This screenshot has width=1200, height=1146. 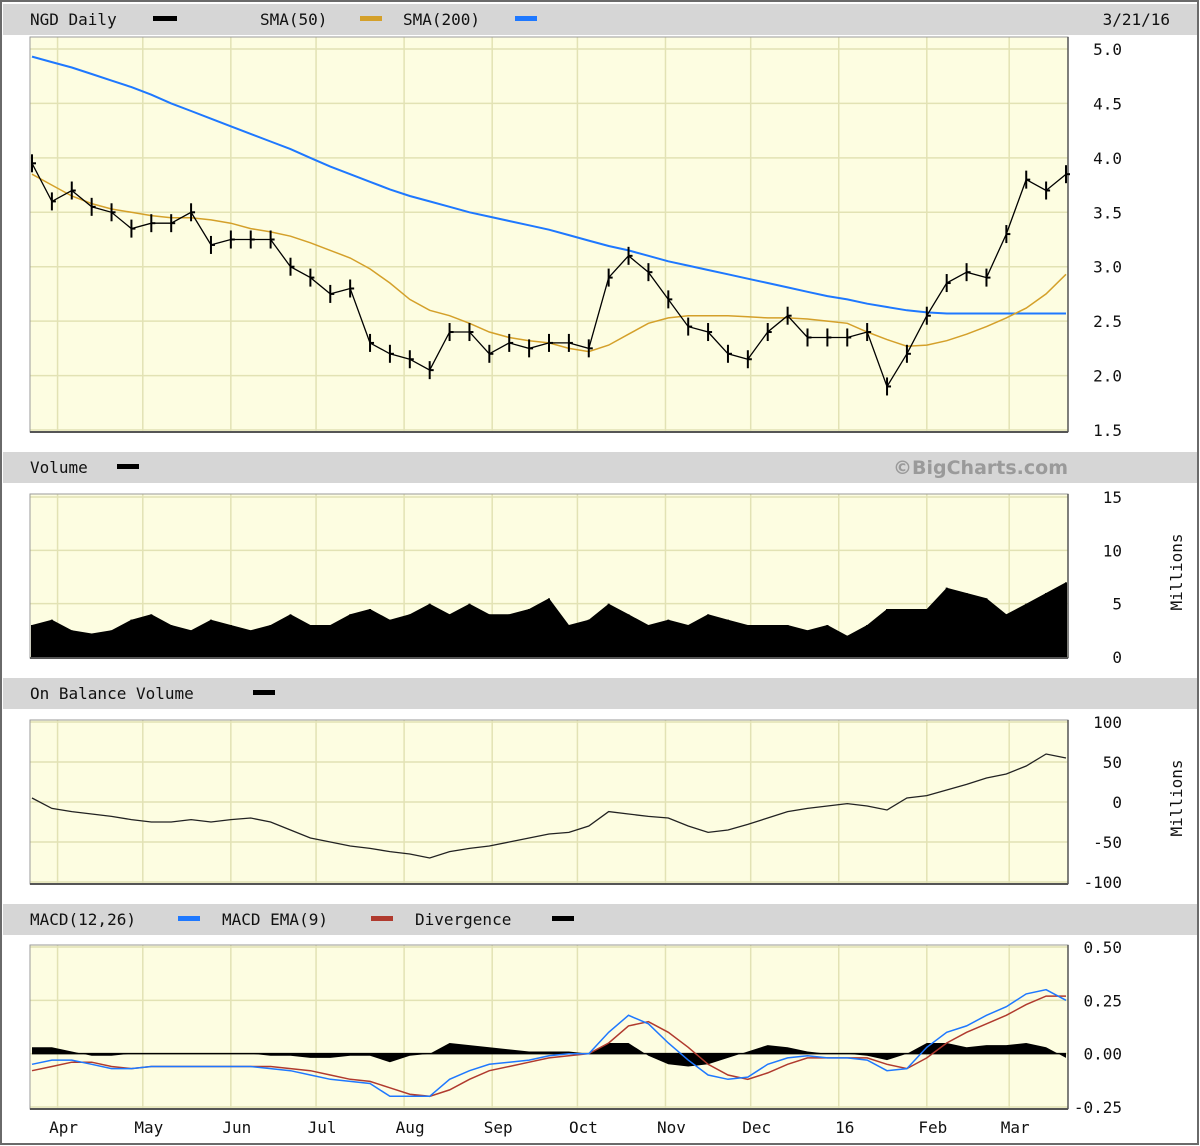 I want to click on x-tick-label: Feb, so click(x=932, y=1127).